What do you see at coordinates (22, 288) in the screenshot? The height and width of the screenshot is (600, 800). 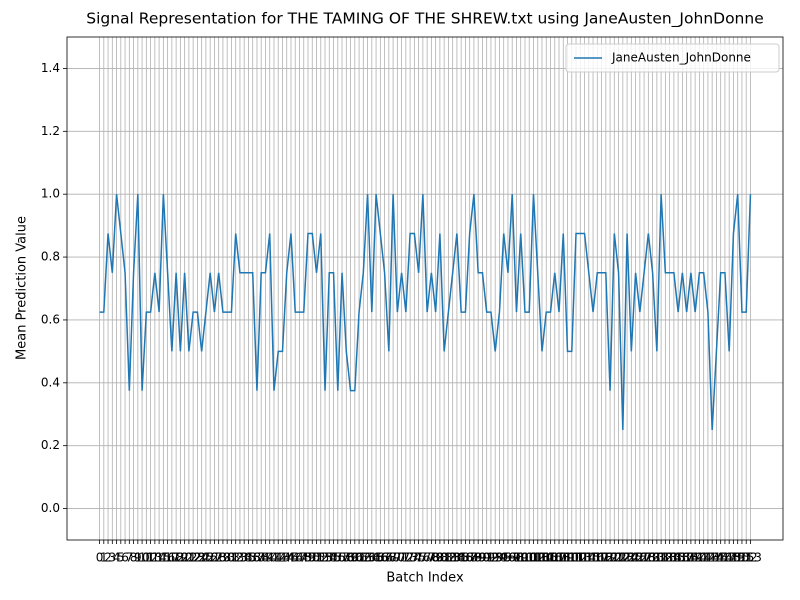 I see `y-axis-label: Mean Prediction Value` at bounding box center [22, 288].